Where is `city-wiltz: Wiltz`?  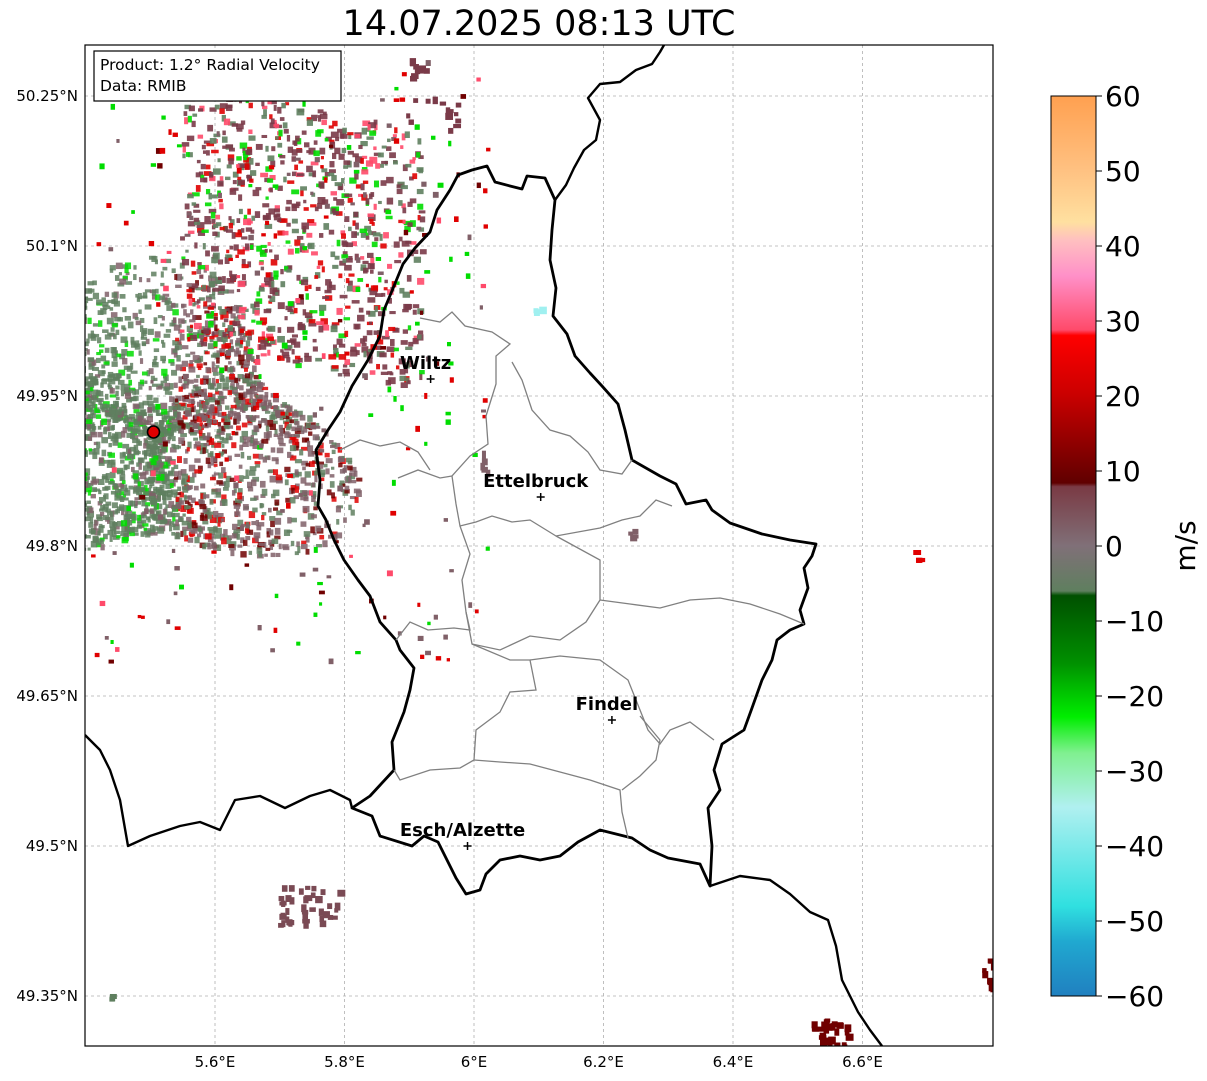
city-wiltz: Wiltz is located at coordinates (425, 368).